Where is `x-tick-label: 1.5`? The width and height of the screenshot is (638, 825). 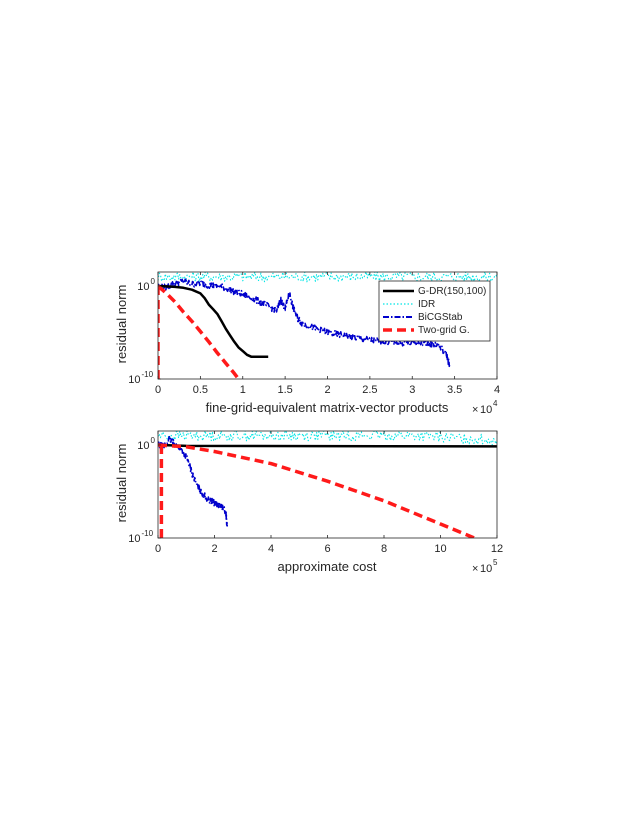 x-tick-label: 1.5 is located at coordinates (284, 390).